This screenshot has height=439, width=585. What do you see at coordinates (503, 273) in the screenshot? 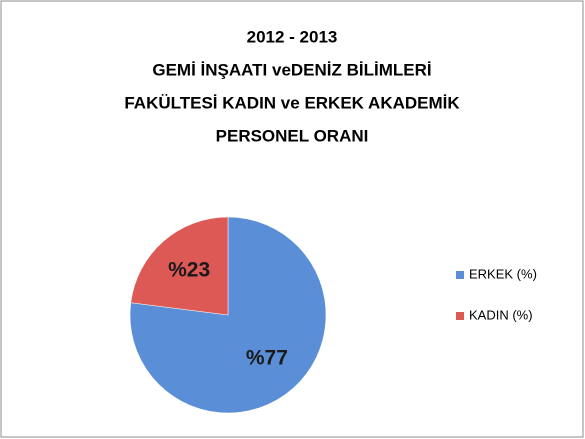
I see `legend-label: ERKEK (%)` at bounding box center [503, 273].